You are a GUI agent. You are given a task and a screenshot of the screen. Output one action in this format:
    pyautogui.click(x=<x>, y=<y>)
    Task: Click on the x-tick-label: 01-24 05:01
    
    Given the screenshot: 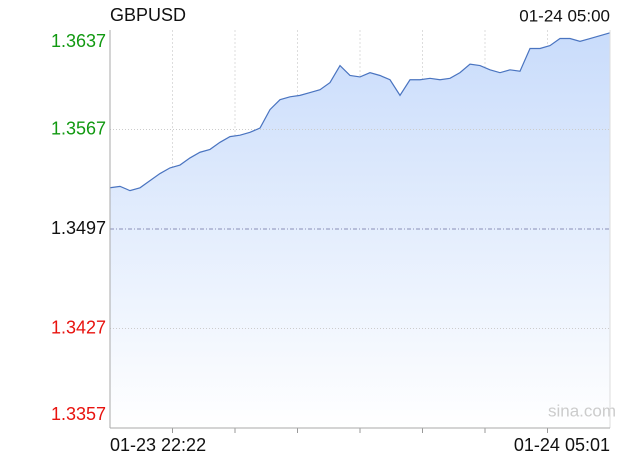 What is the action you would take?
    pyautogui.click(x=562, y=445)
    